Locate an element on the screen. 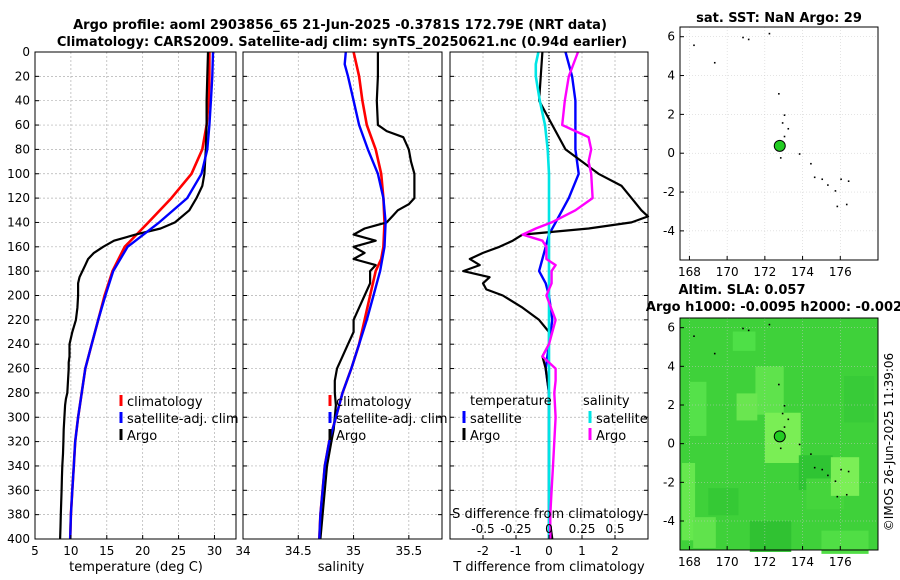 The image size is (900, 580). x-tick-label: -2 is located at coordinates (483, 551).